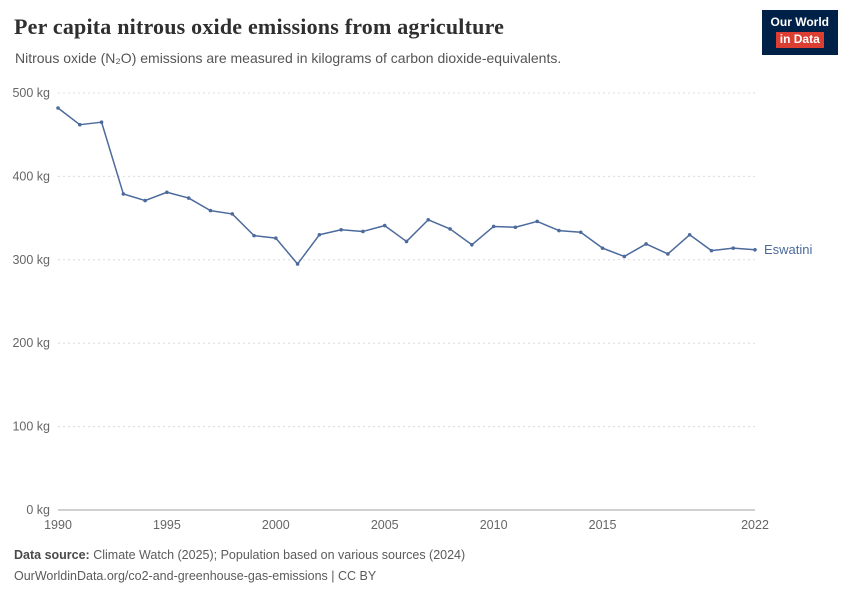  I want to click on y-tick-label: 0 kg, so click(38, 510).